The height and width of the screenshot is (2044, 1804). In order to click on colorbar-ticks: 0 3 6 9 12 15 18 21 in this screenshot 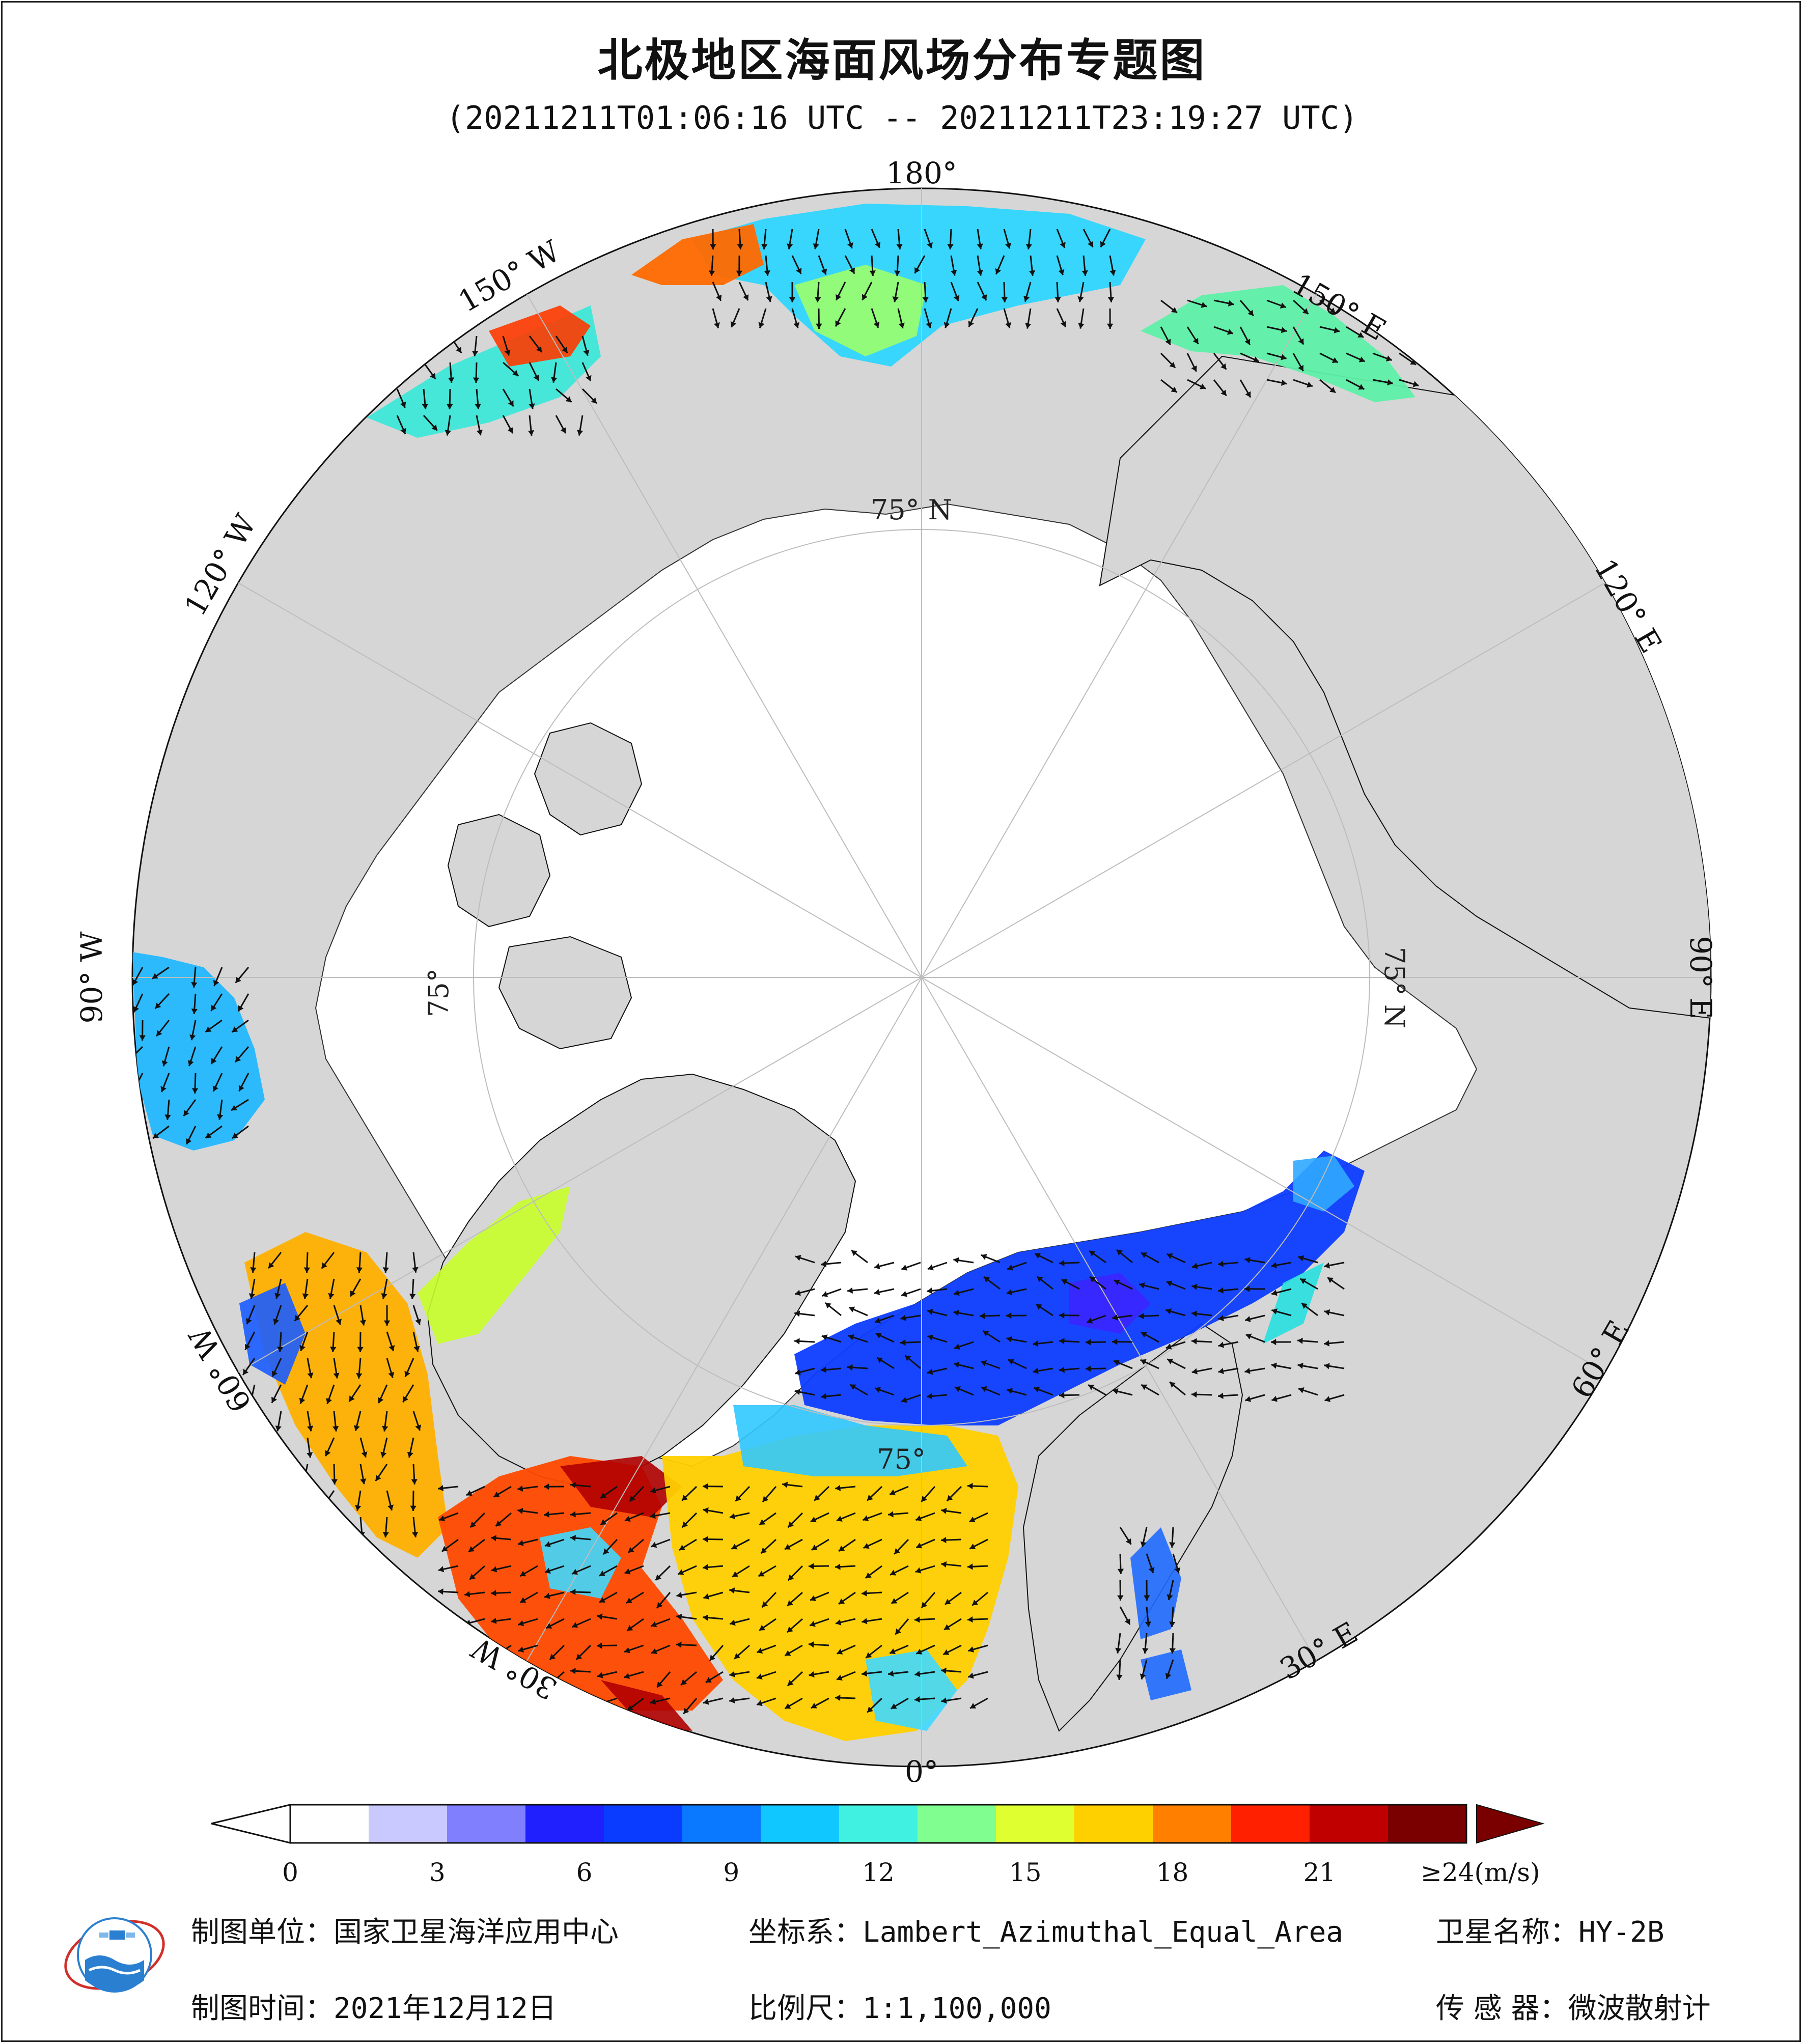, I will do `click(809, 1872)`.